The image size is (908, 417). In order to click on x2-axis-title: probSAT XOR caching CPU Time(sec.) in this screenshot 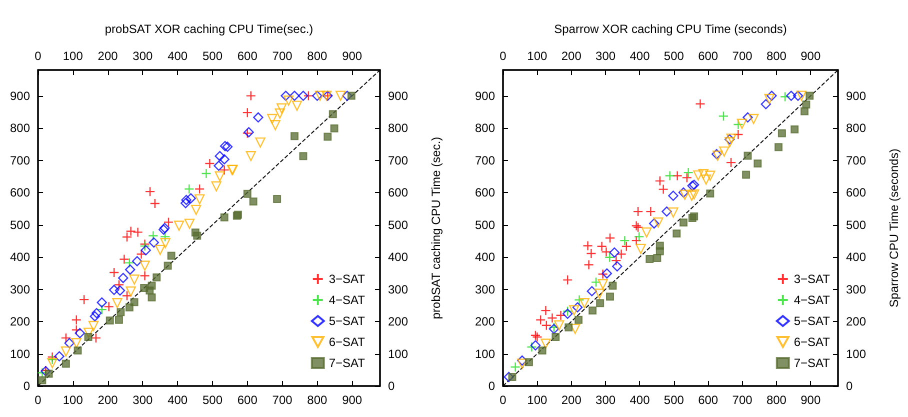, I will do `click(209, 29)`.